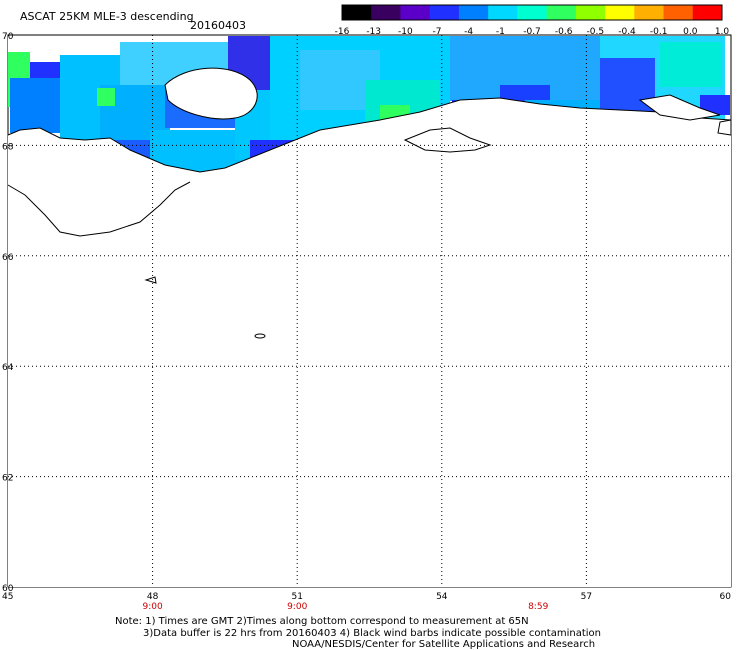 The height and width of the screenshot is (650, 740). I want to click on colorbar-label: -0.6, so click(564, 32).